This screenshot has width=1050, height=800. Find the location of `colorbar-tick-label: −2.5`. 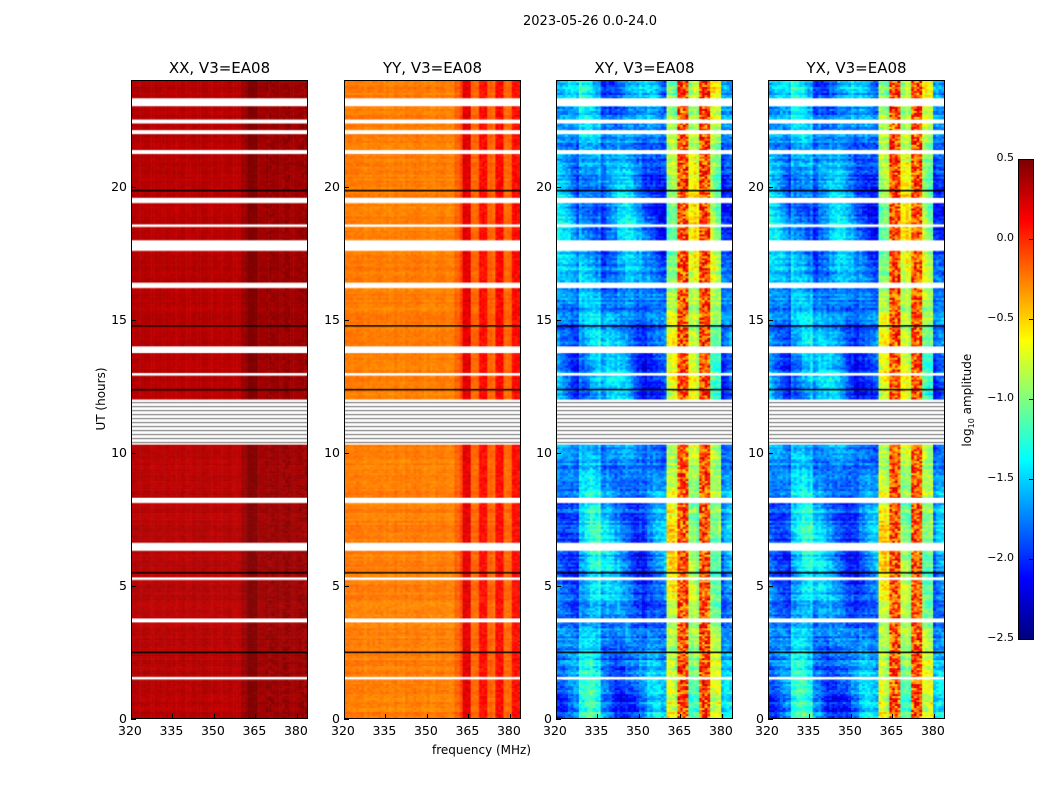

colorbar-tick-label: −2.5 is located at coordinates (1000, 637).